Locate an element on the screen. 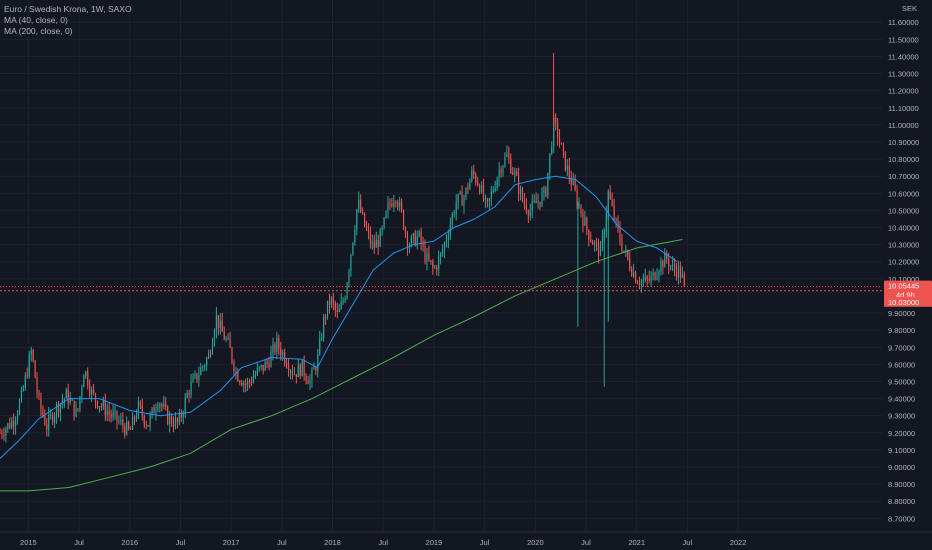  level-badge is located at coordinates (908, 301).